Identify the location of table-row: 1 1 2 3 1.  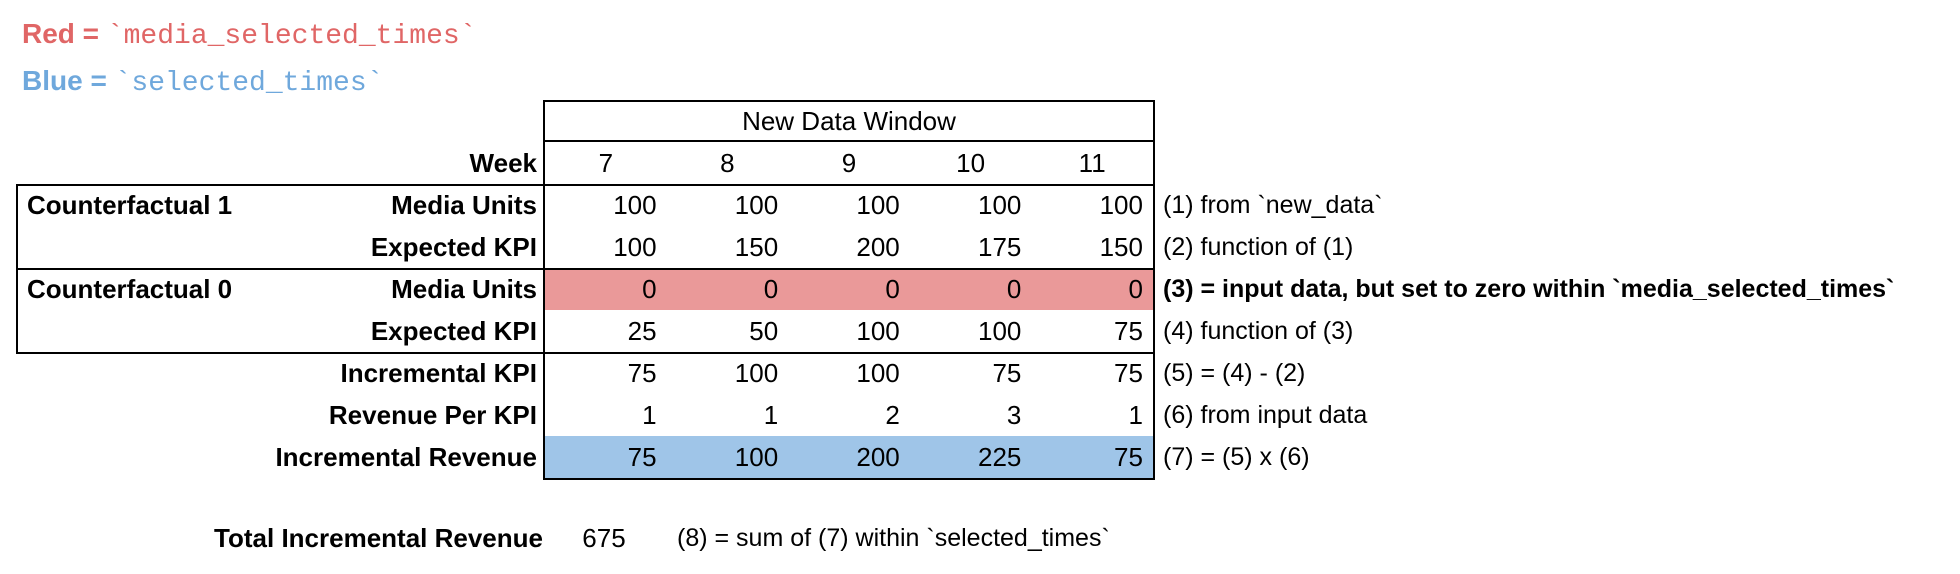
(849, 415).